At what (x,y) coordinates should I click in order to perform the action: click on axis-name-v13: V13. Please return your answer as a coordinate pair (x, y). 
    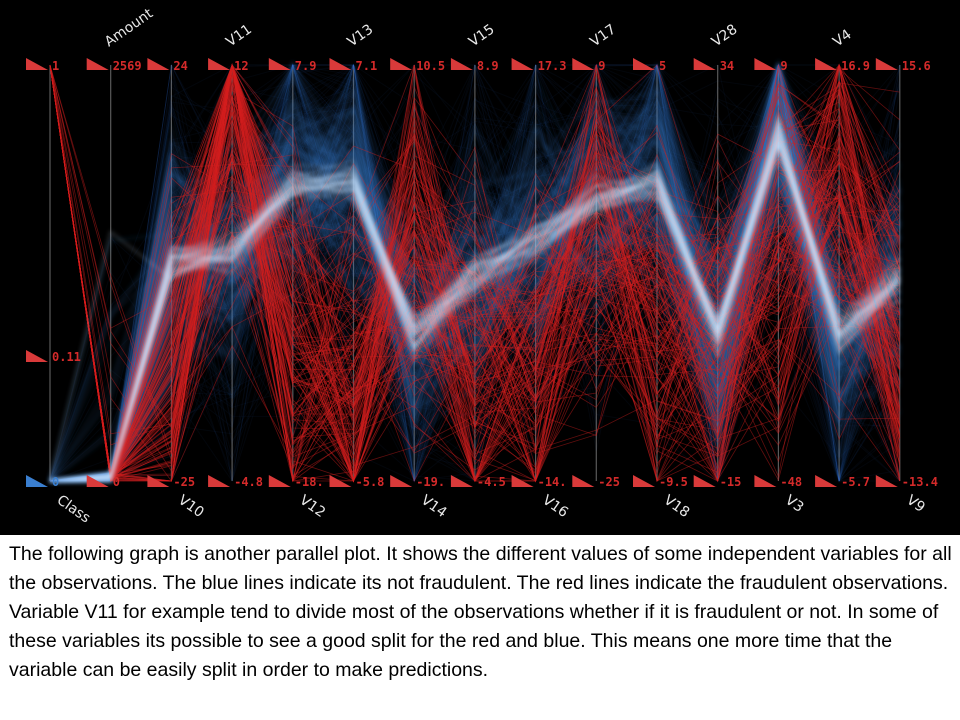
    Looking at the image, I should click on (361, 35).